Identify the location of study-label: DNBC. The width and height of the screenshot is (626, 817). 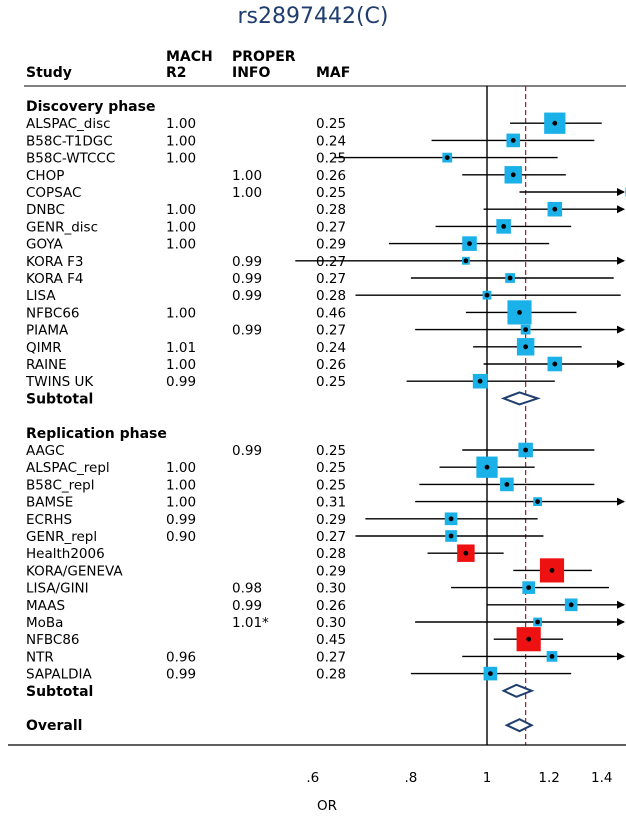
(45, 210).